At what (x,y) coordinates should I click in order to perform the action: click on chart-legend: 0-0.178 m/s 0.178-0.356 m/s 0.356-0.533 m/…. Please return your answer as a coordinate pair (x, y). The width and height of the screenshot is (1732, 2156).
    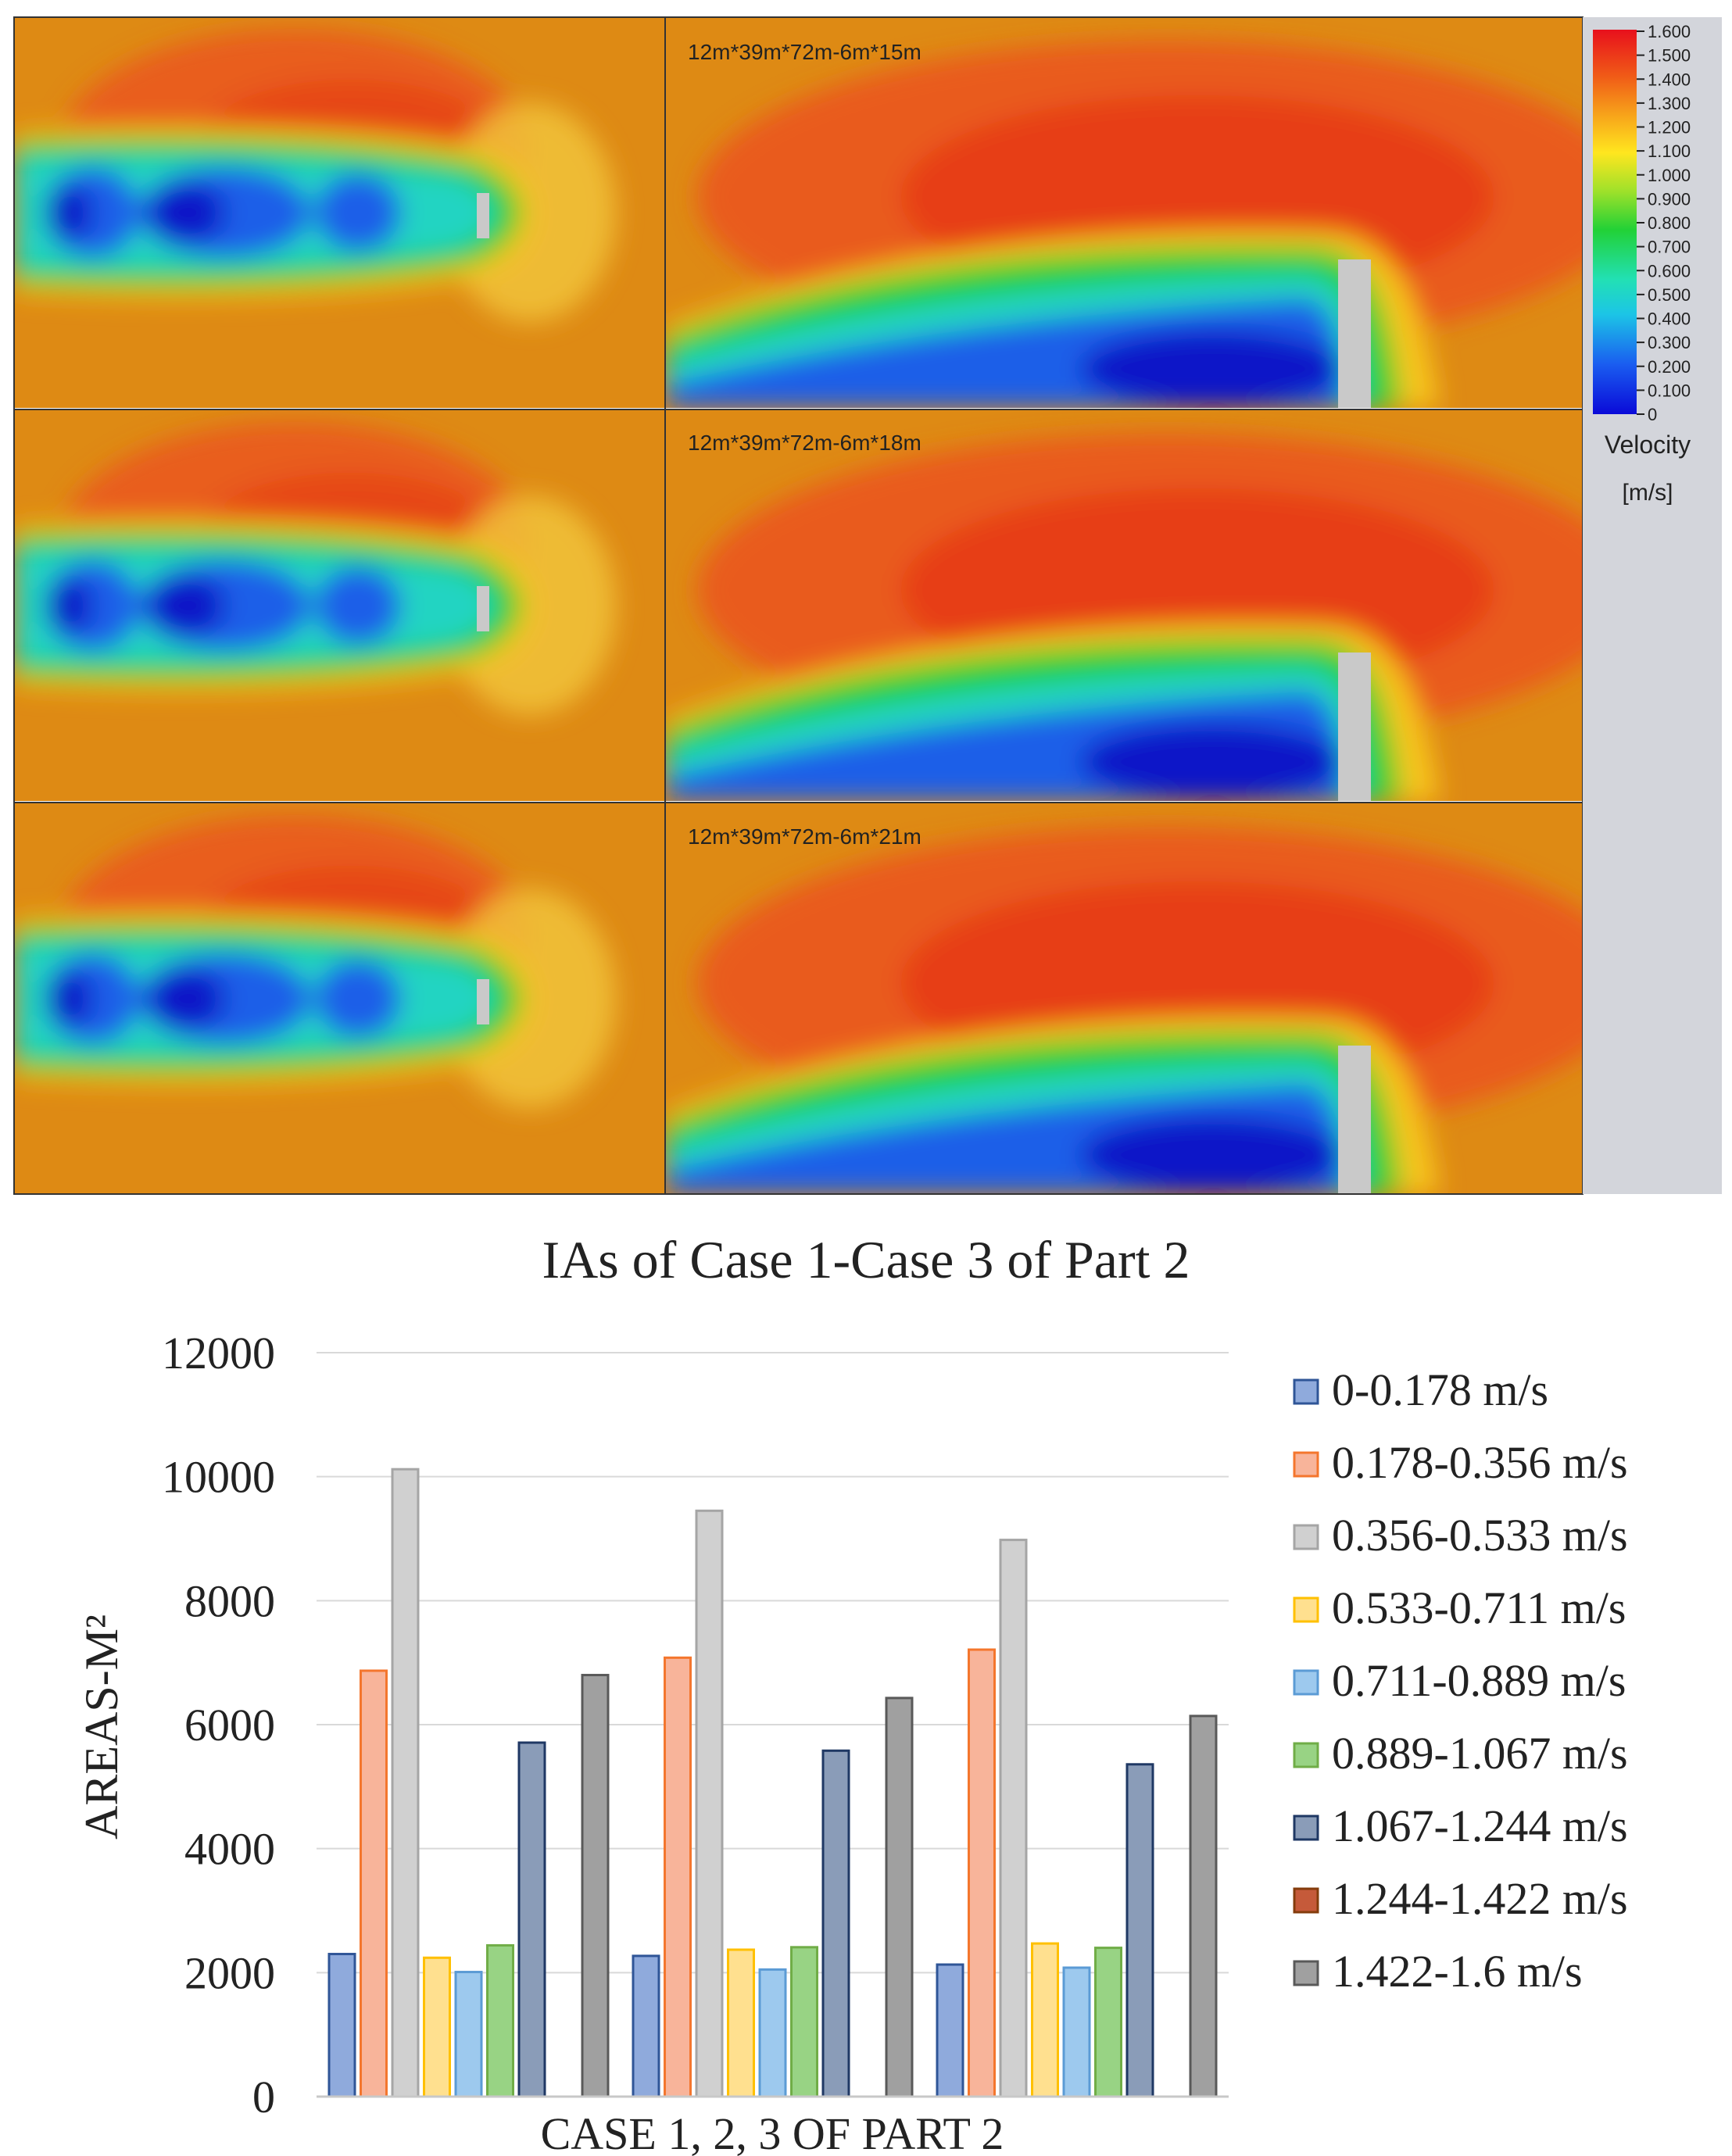
    Looking at the image, I should click on (1460, 1680).